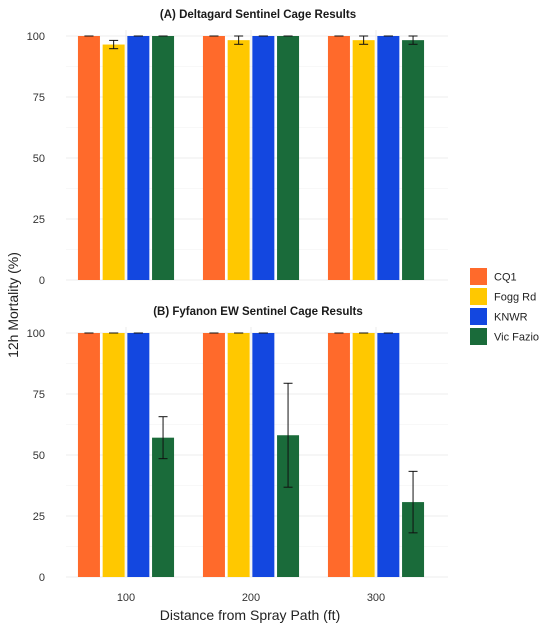  Describe the element at coordinates (478, 276) in the screenshot. I see `legend-swatch-cq1` at that location.